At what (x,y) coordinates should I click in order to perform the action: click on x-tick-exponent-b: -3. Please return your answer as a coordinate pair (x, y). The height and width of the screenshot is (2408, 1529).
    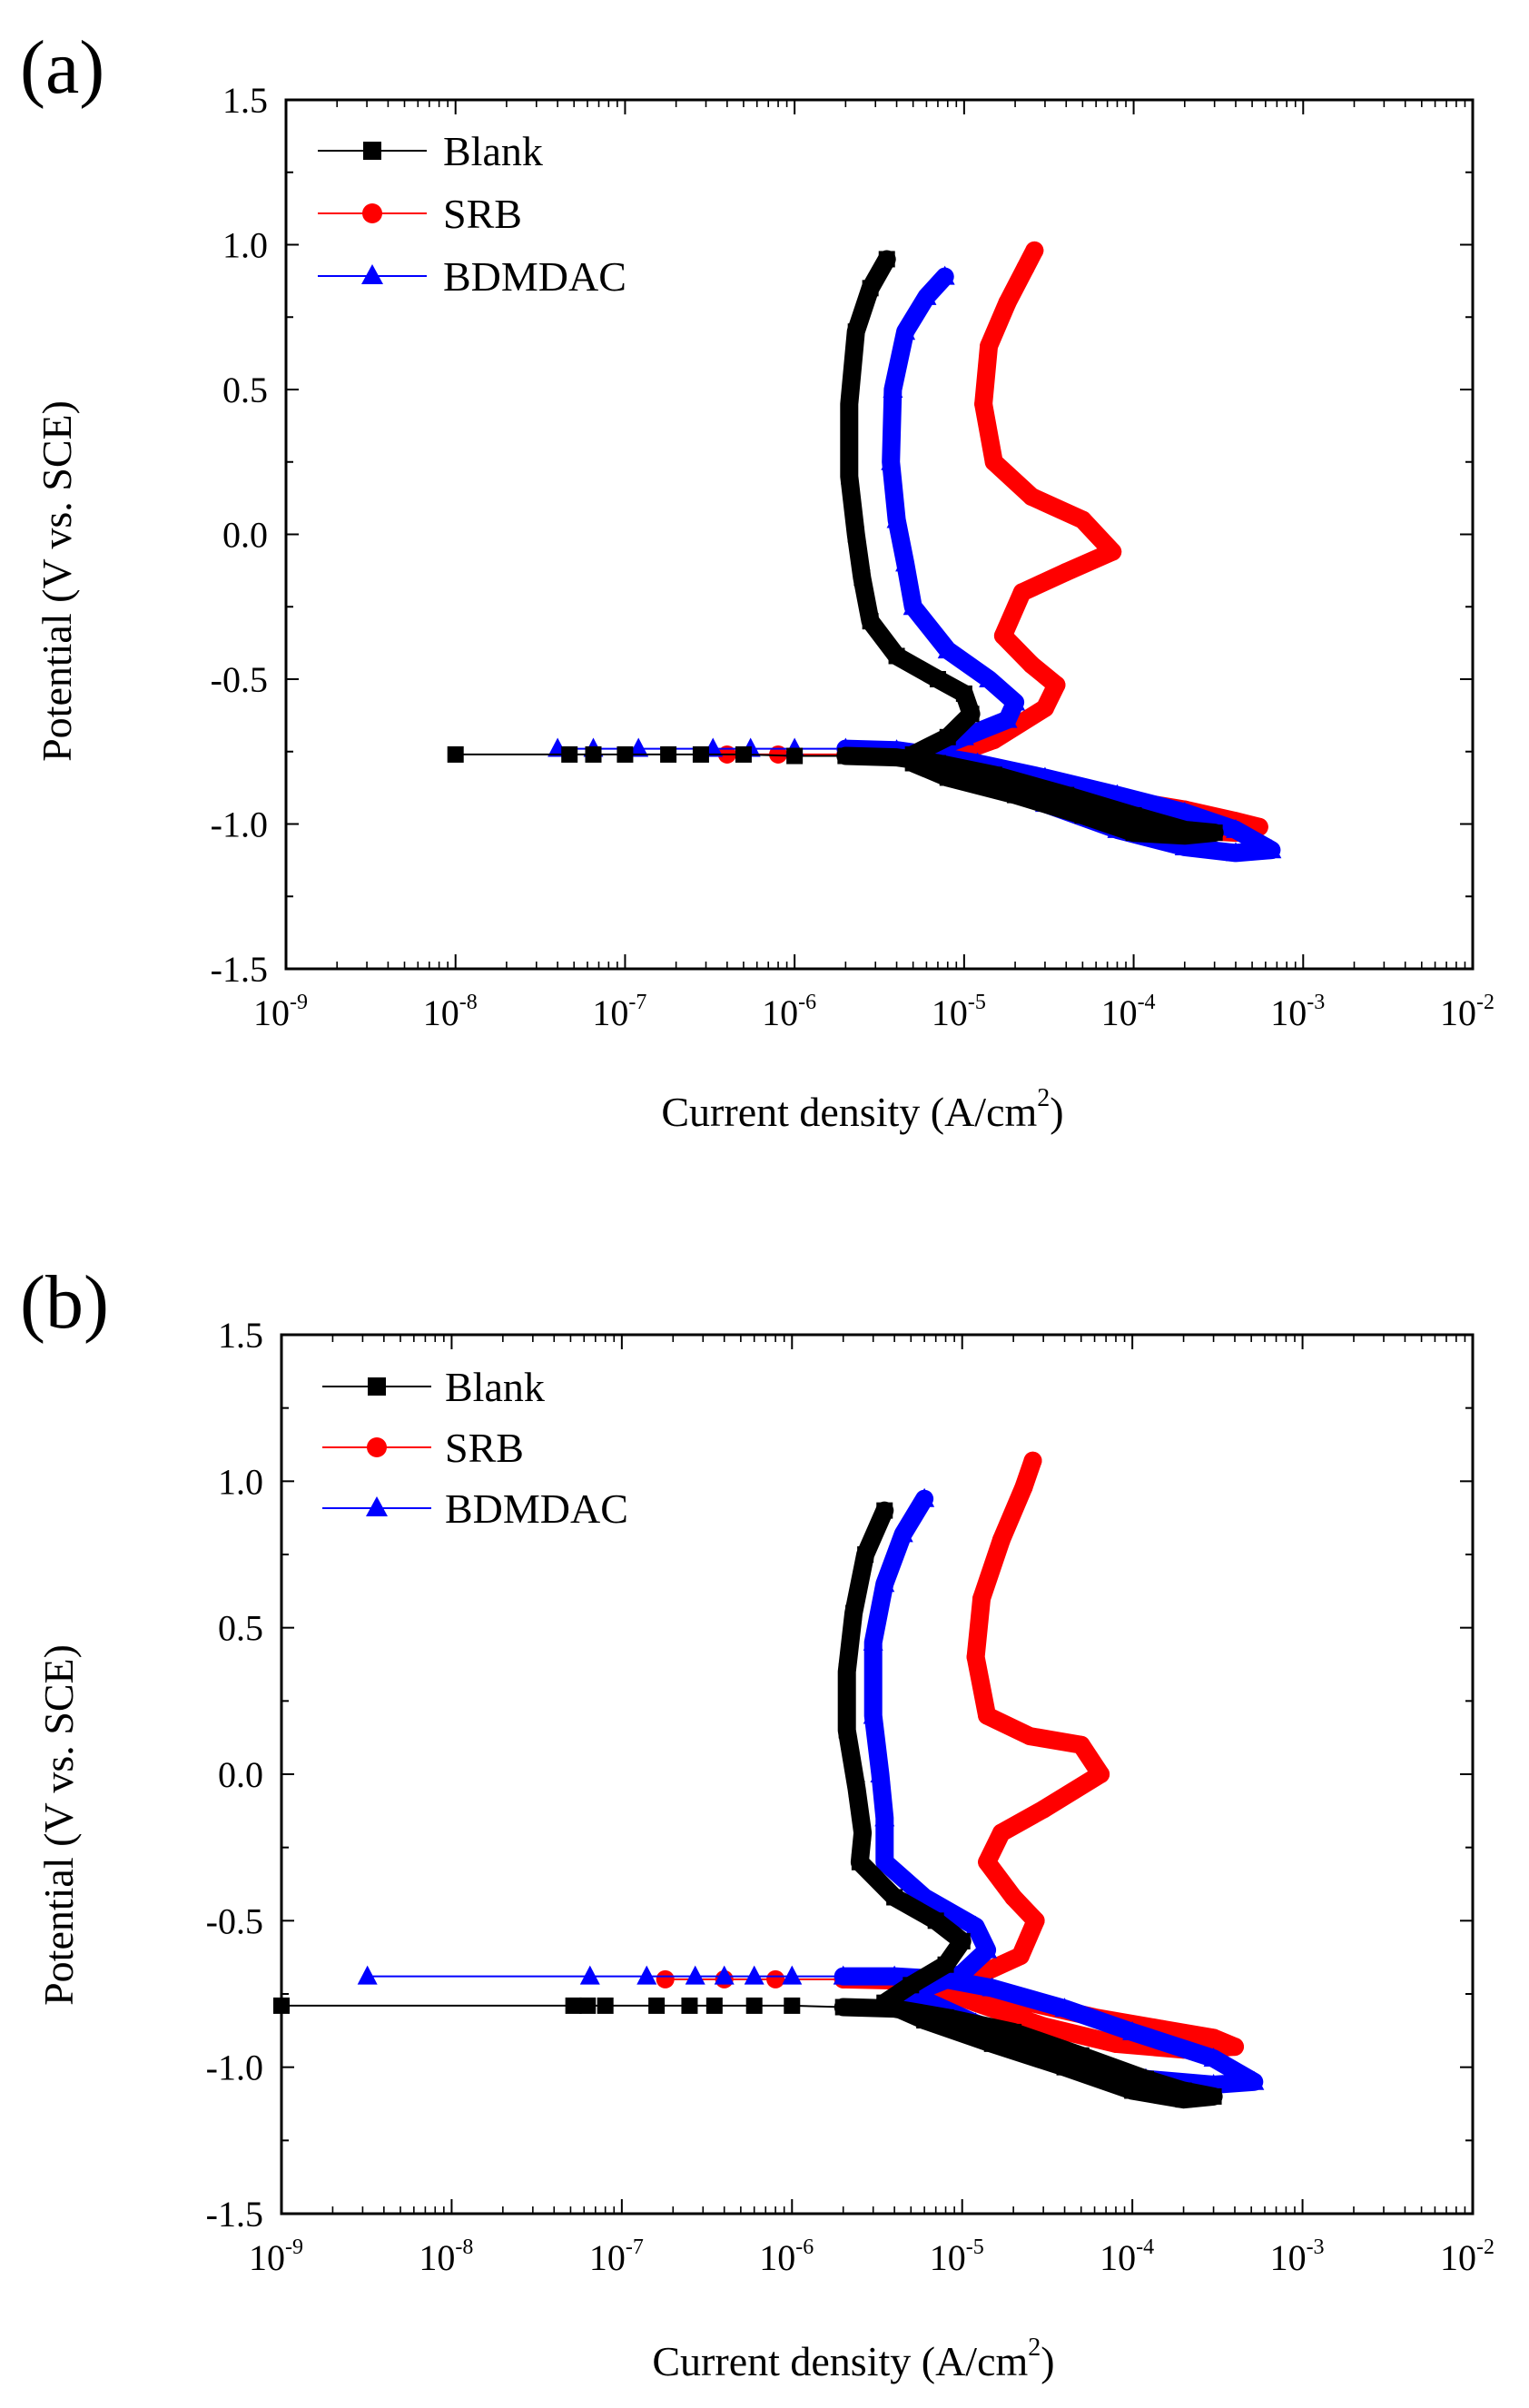
    Looking at the image, I should click on (1316, 2247).